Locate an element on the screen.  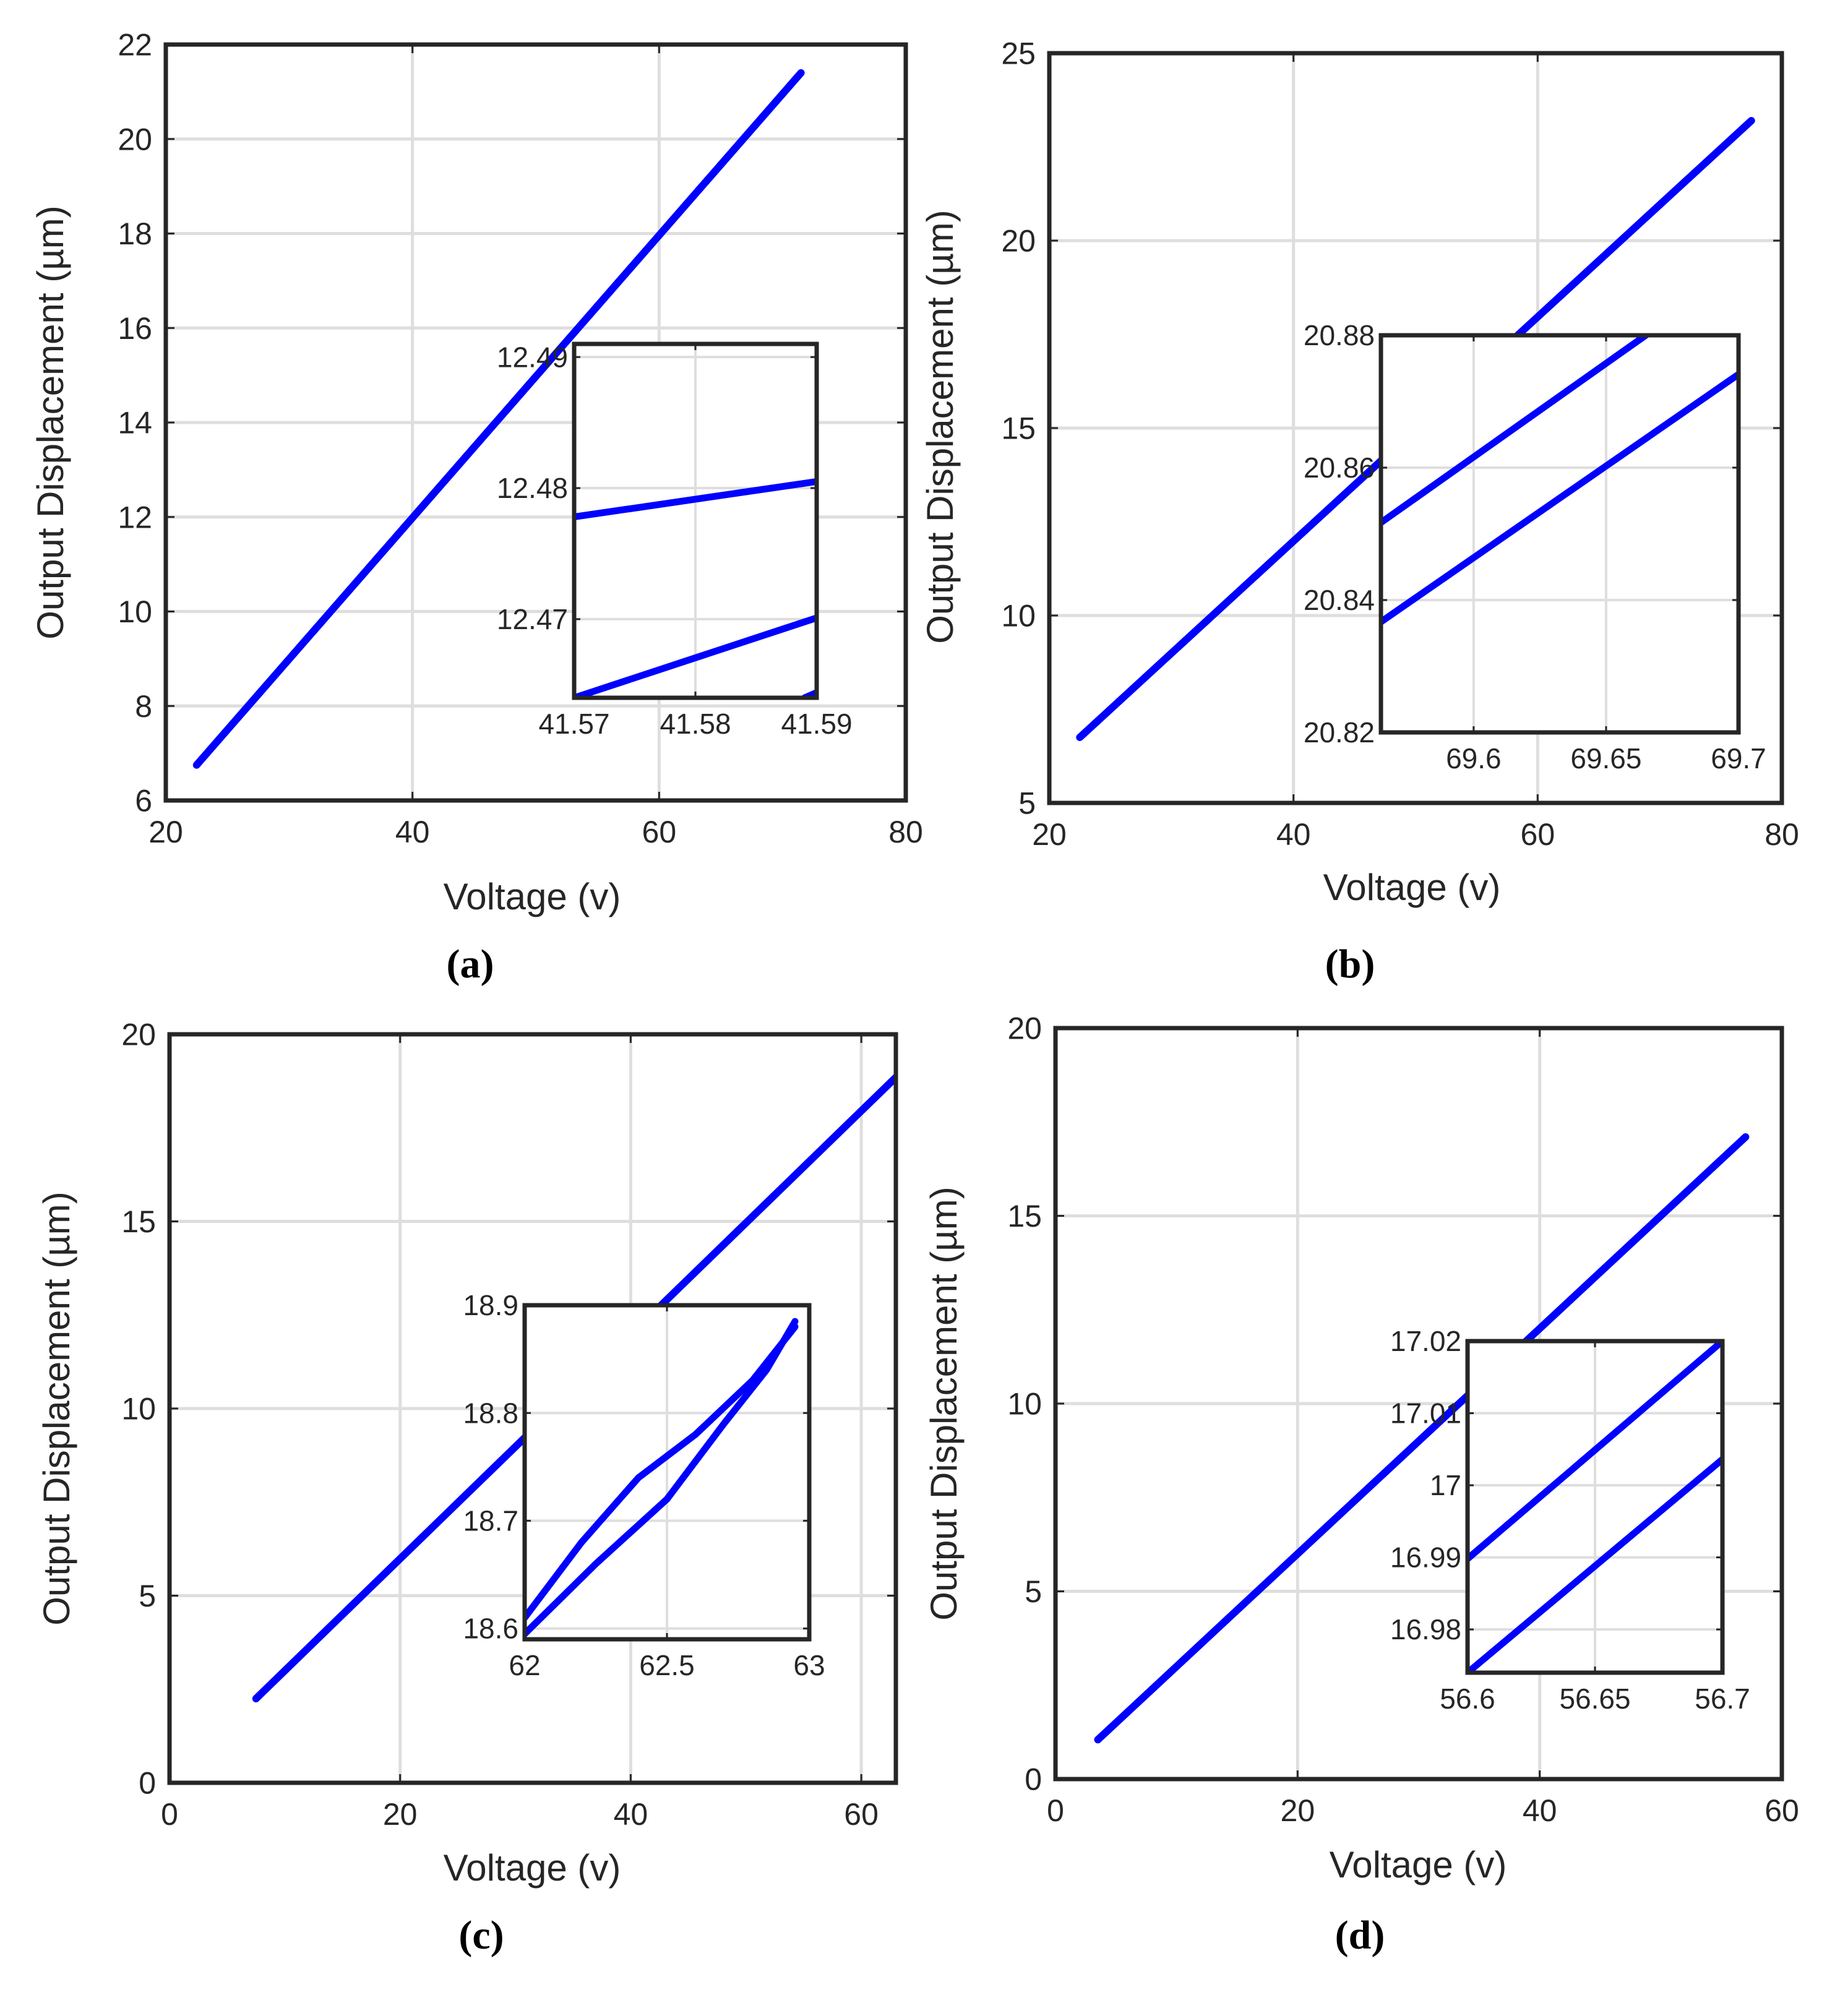
inset-a-y-tick-label: 12.47 is located at coordinates (532, 619).